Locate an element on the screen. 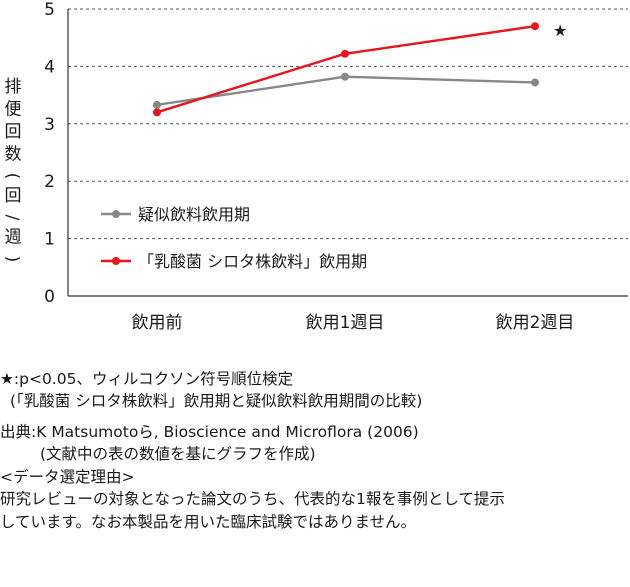 This screenshot has width=630, height=587. series-lines is located at coordinates (346, 69).